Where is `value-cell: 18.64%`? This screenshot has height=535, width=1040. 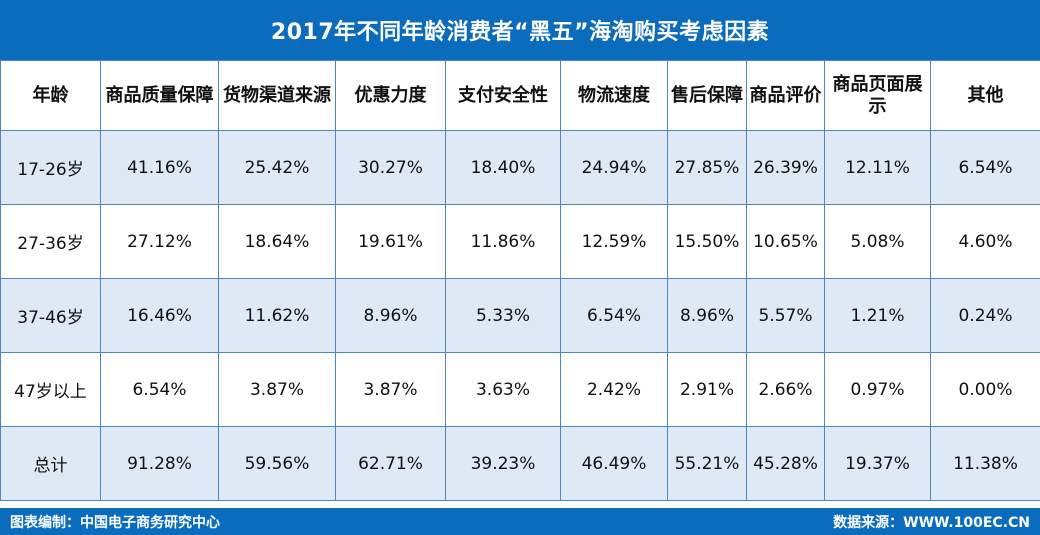 value-cell: 18.64% is located at coordinates (277, 241).